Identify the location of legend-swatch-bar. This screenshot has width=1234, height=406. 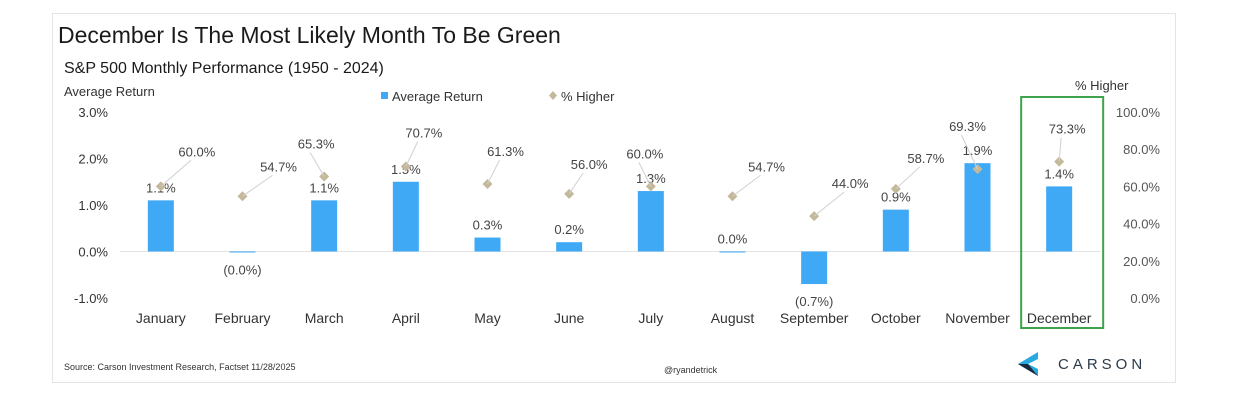
(384, 95).